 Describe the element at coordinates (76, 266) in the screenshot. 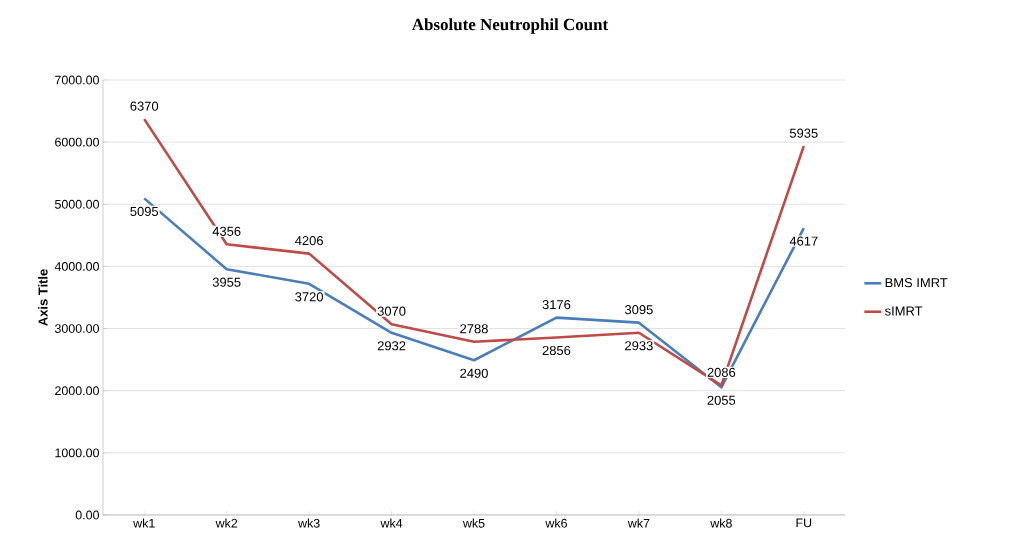

I see `y-tick-label: 4000.00` at that location.